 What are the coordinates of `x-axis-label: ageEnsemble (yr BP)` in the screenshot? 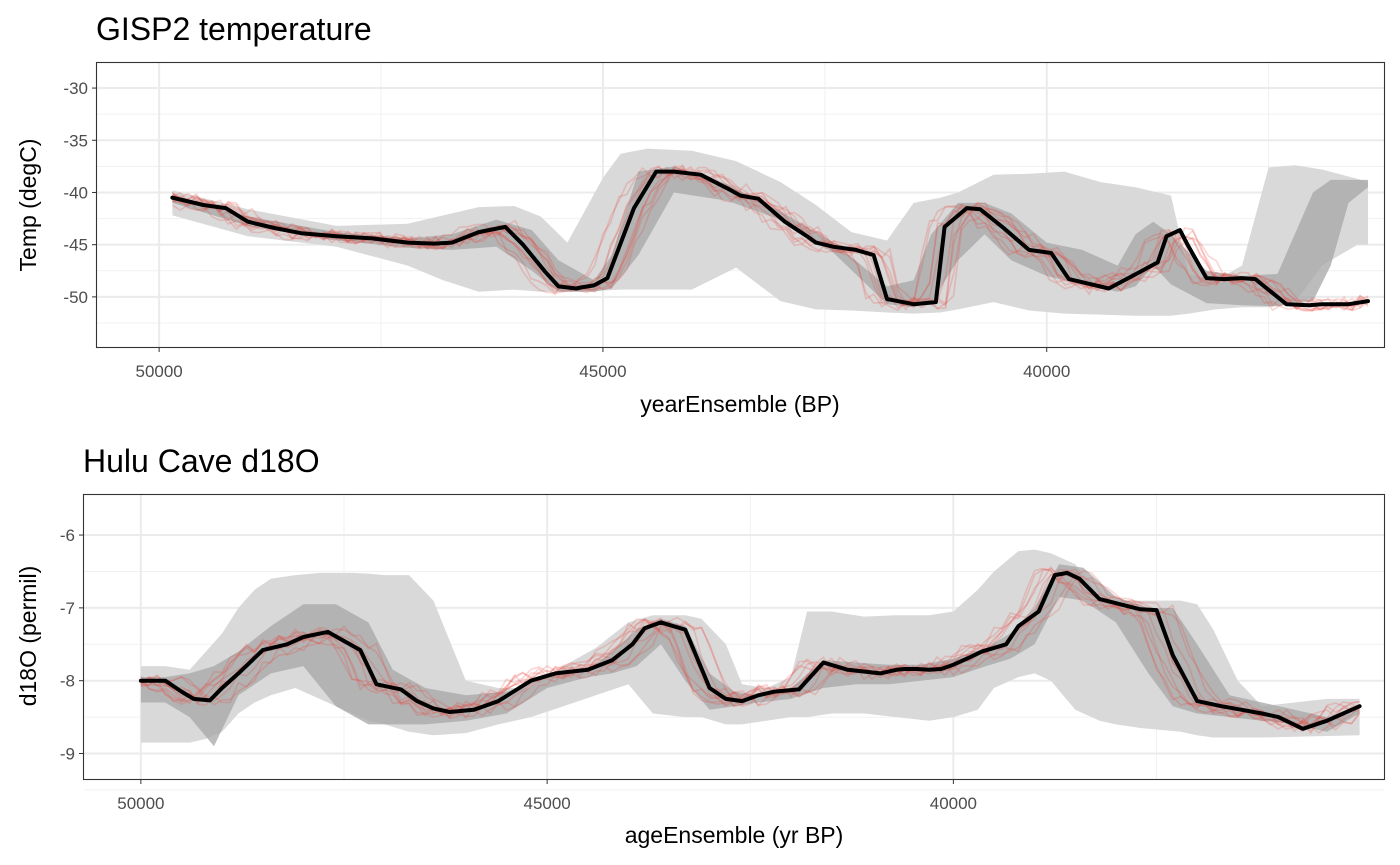 It's located at (734, 835).